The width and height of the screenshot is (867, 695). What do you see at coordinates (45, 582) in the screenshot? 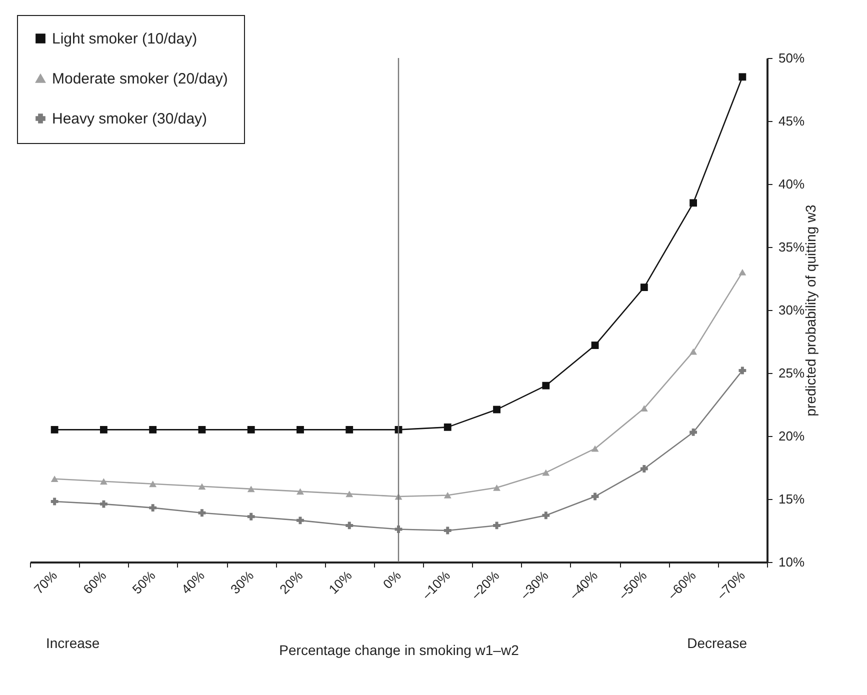
I see `x-tick-label: 70%` at bounding box center [45, 582].